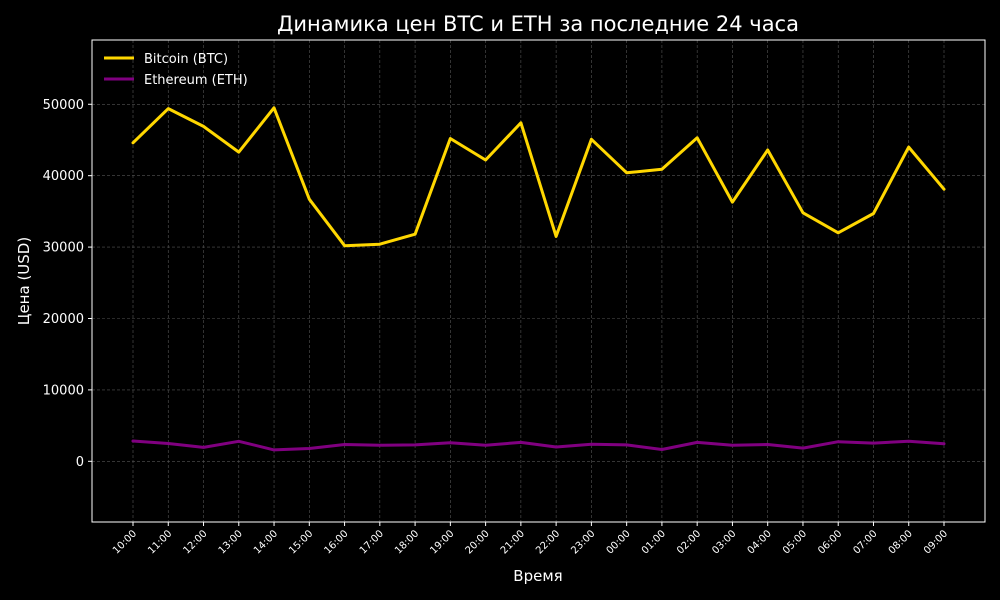  What do you see at coordinates (63, 176) in the screenshot?
I see `y-tick-label: 40000` at bounding box center [63, 176].